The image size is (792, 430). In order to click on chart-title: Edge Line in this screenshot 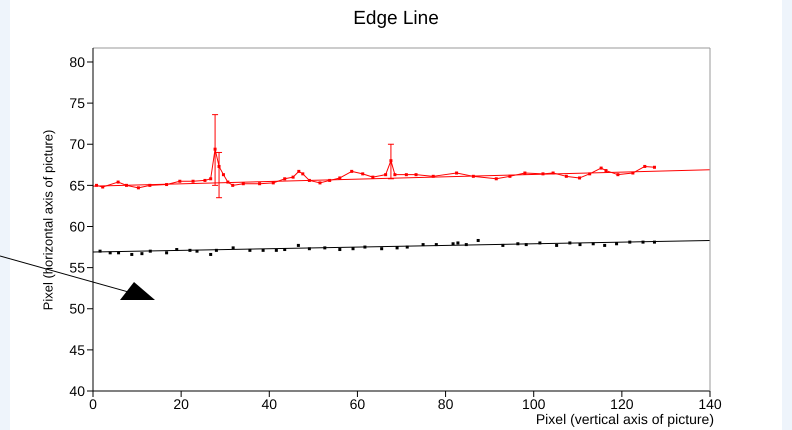, I will do `click(396, 19)`.